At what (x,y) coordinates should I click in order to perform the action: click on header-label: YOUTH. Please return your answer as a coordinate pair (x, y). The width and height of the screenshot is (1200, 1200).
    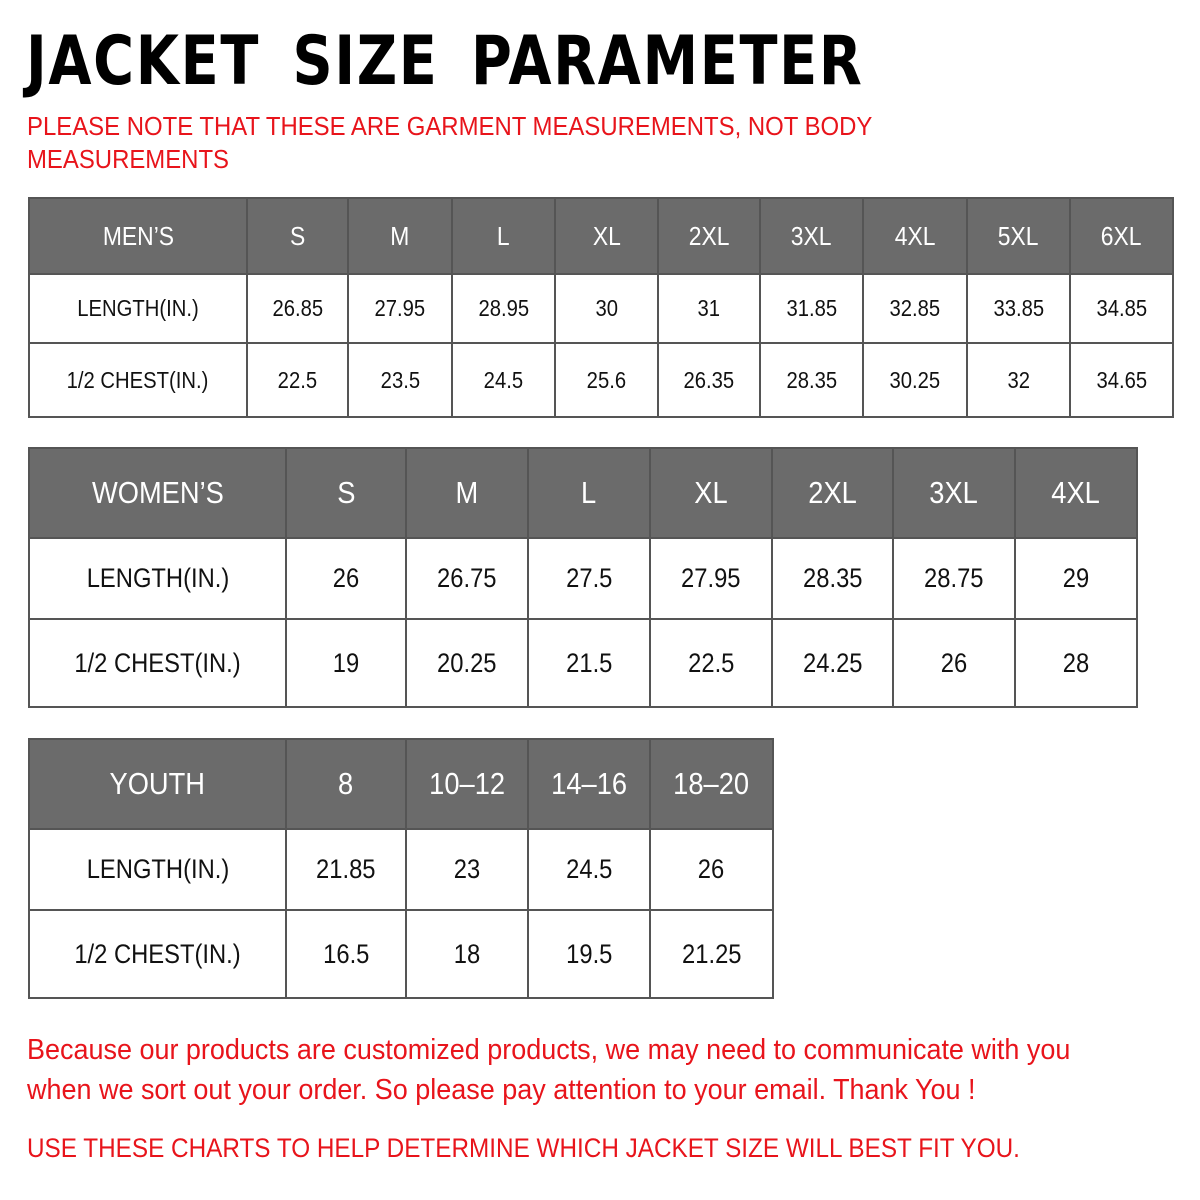
    Looking at the image, I should click on (157, 783).